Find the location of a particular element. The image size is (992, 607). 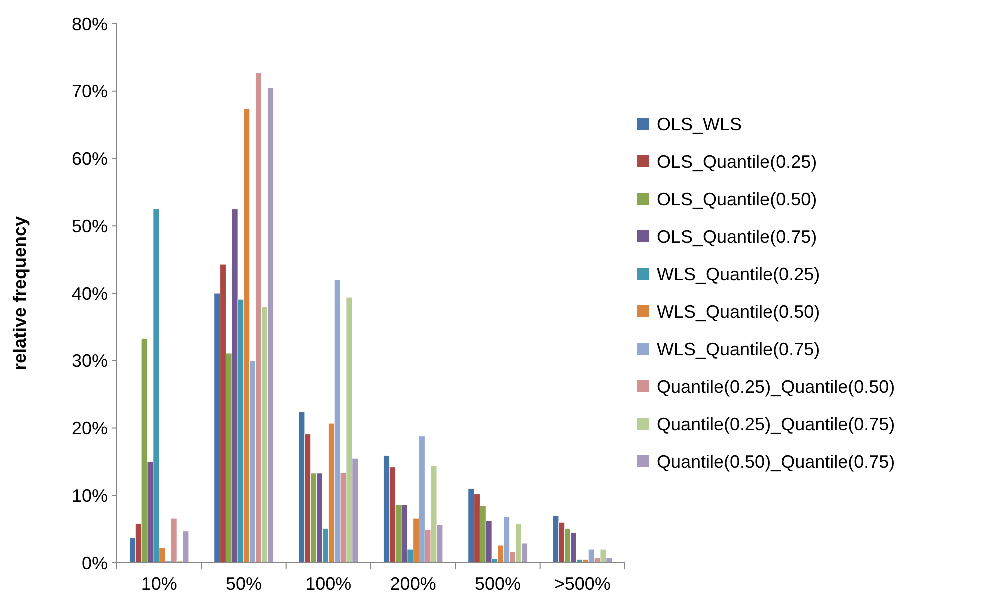

legend-label: Quantile(0.25)_Quantile(0.50) is located at coordinates (776, 386).